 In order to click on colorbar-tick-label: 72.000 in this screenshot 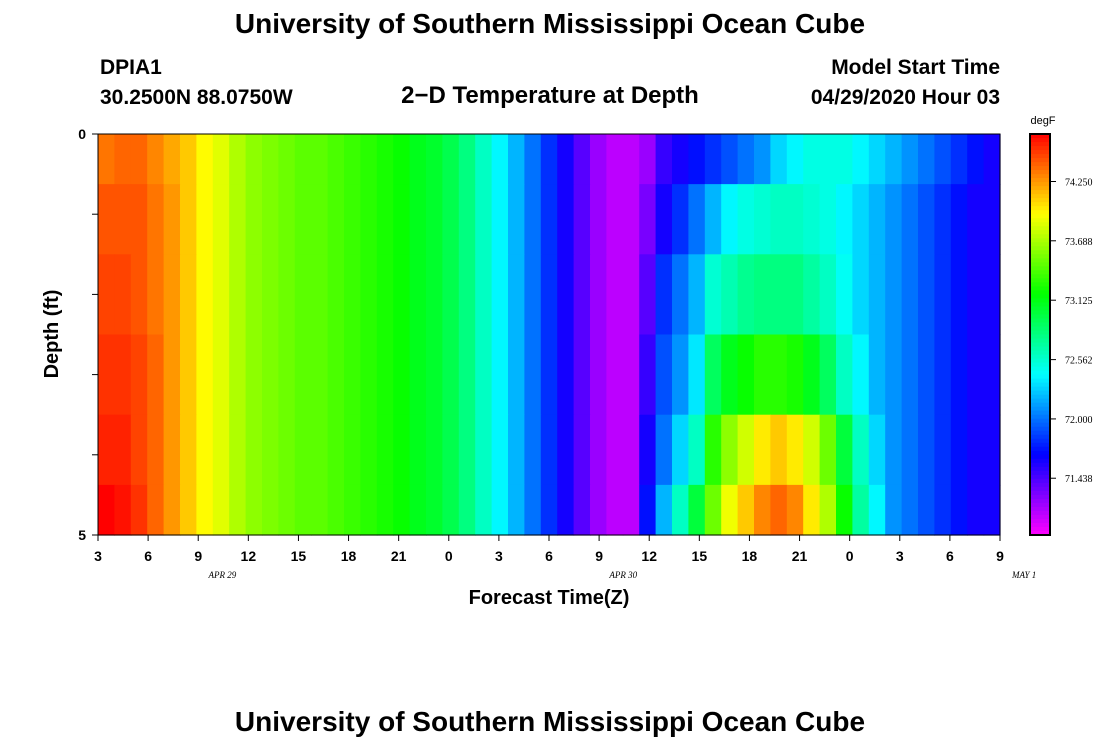, I will do `click(1079, 420)`.